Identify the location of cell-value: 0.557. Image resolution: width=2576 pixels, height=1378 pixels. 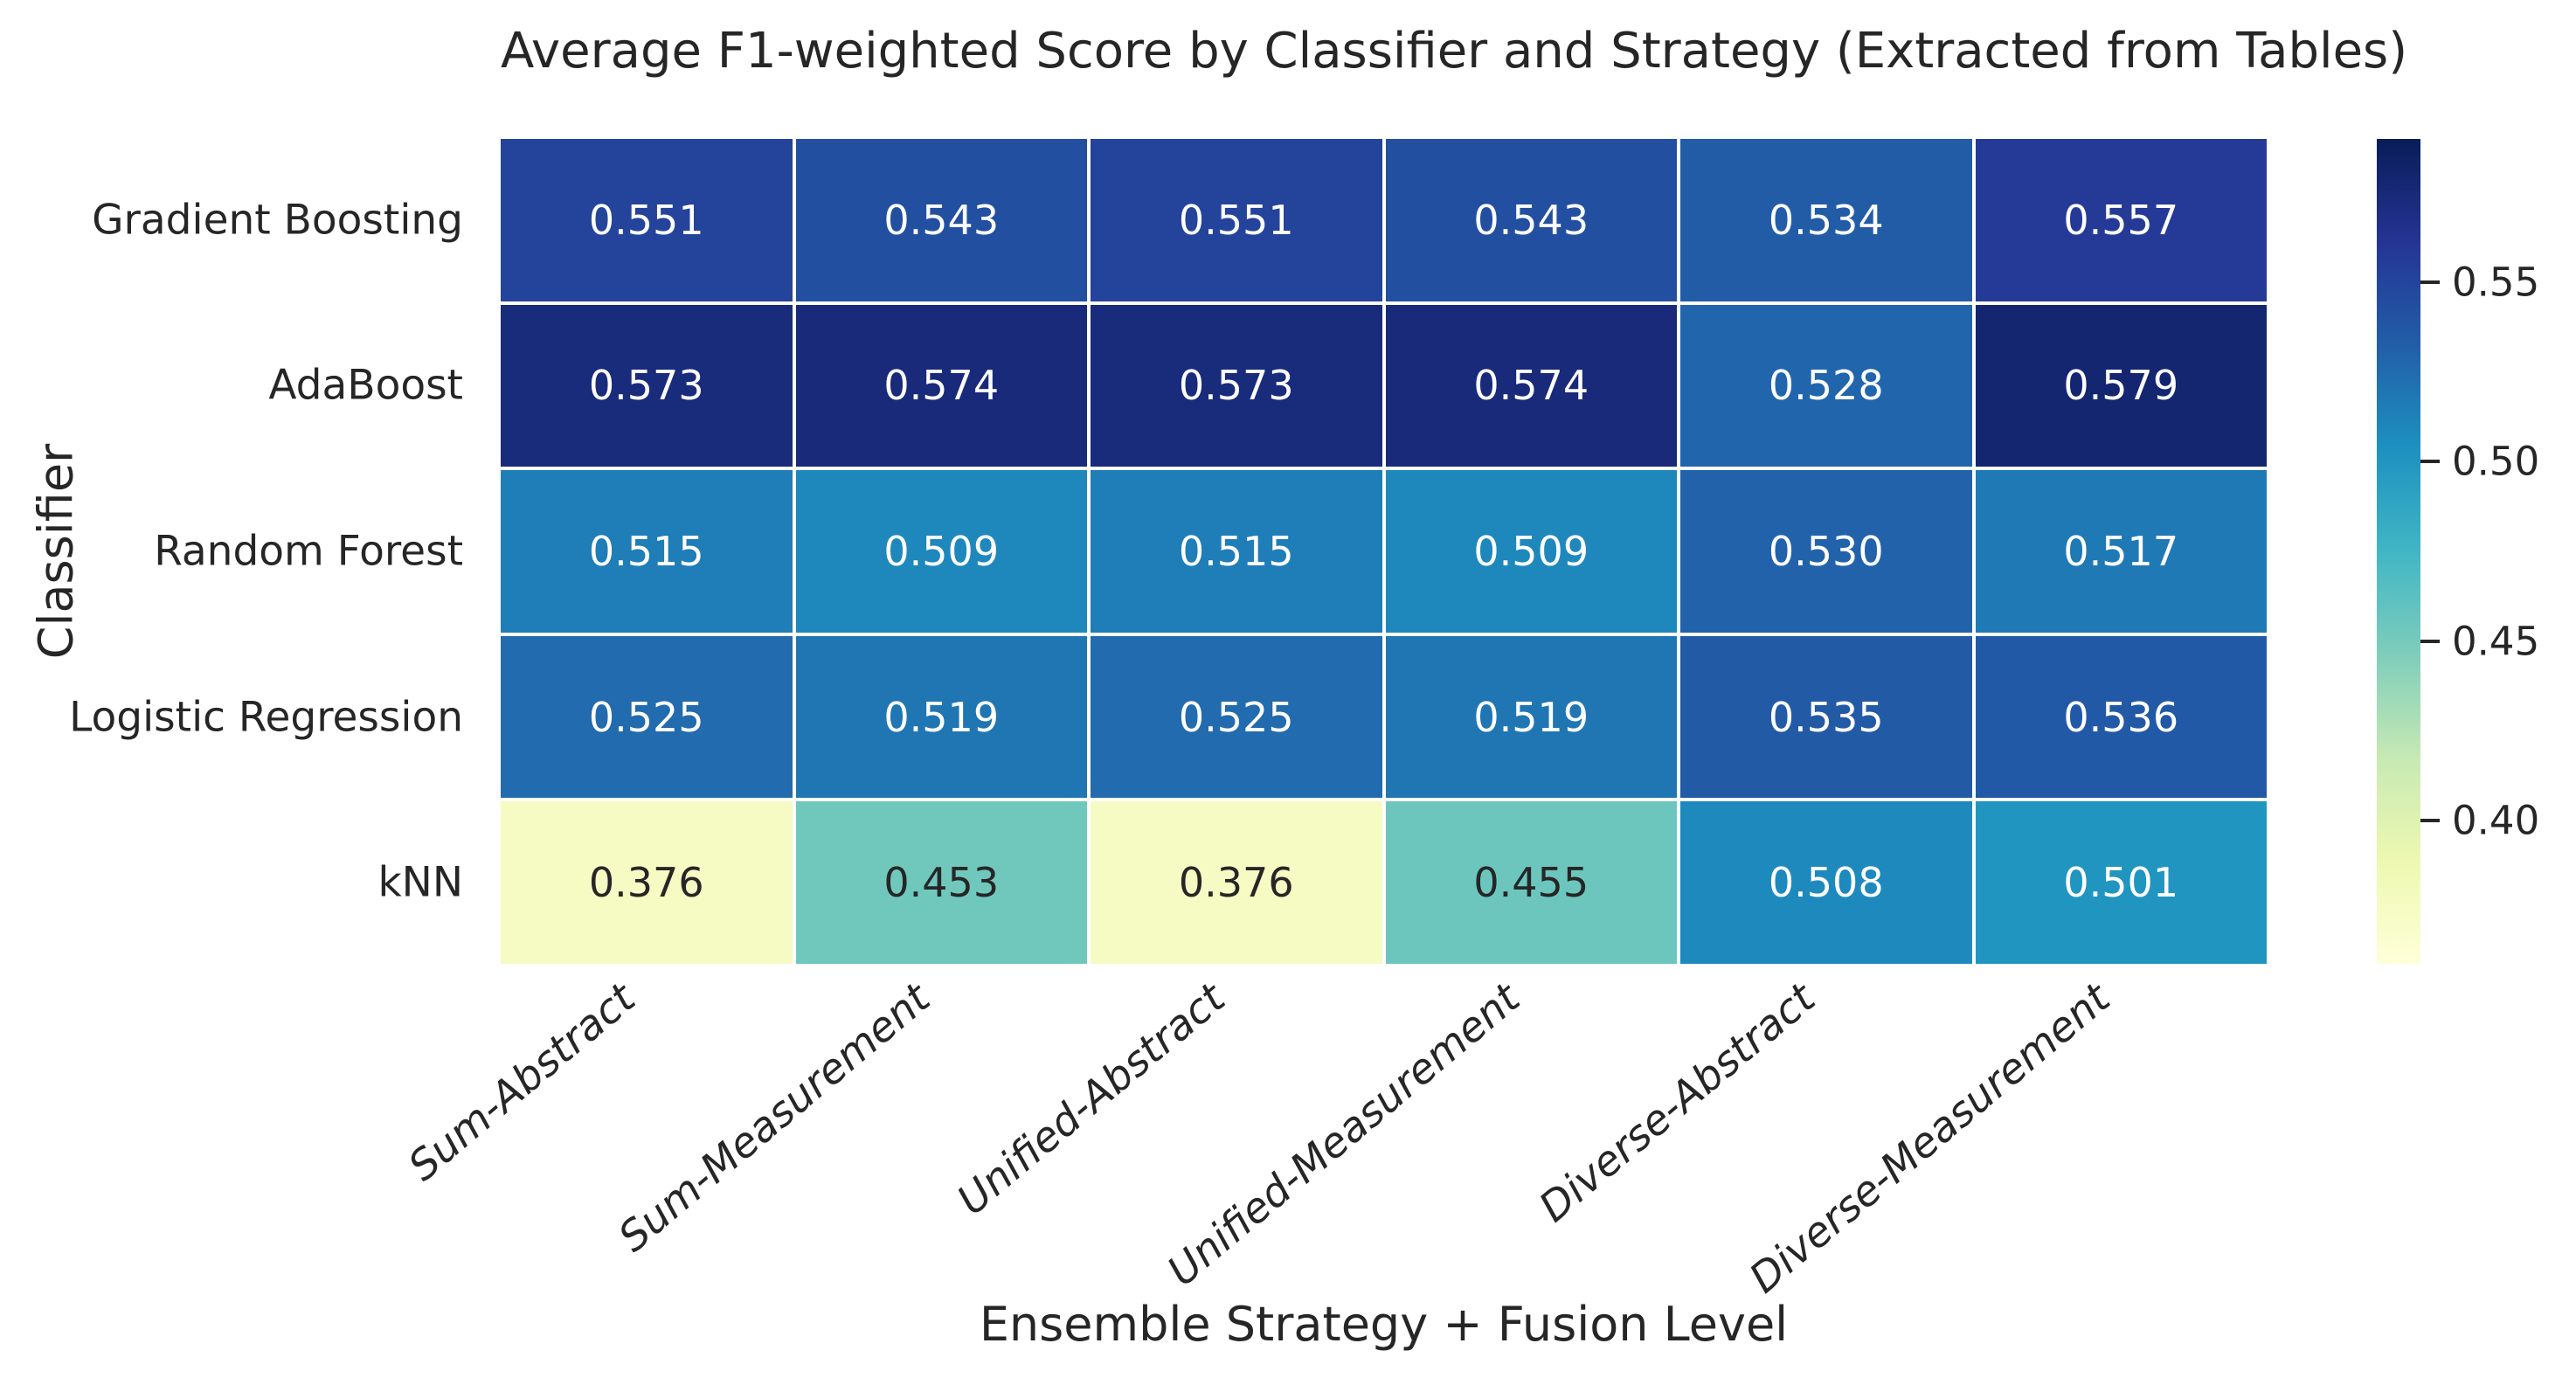
(2121, 220).